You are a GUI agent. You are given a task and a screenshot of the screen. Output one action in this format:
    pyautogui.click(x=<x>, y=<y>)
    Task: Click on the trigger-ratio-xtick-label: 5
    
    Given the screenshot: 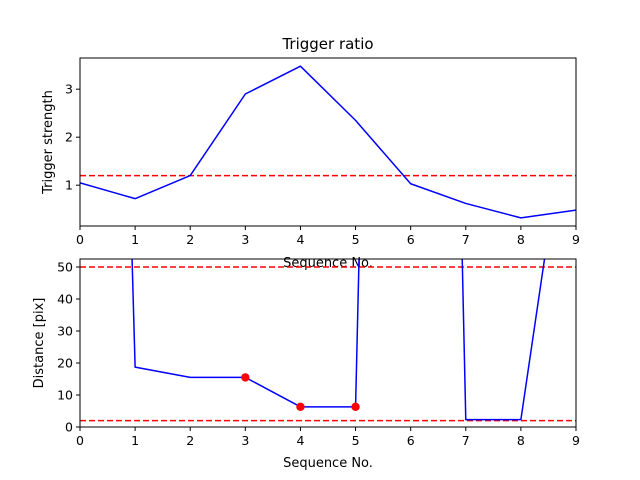 What is the action you would take?
    pyautogui.click(x=356, y=239)
    